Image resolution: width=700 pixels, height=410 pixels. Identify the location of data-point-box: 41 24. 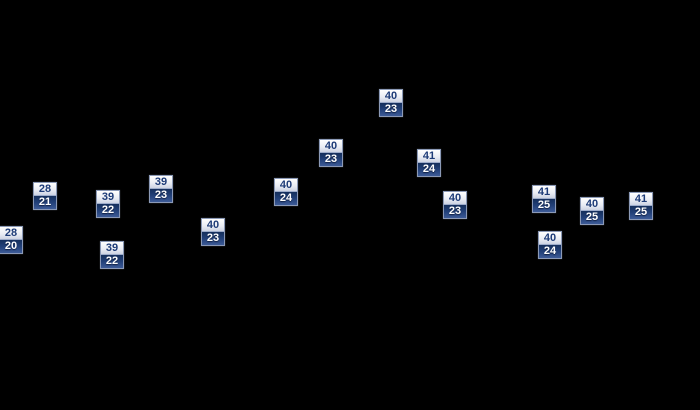
(429, 163).